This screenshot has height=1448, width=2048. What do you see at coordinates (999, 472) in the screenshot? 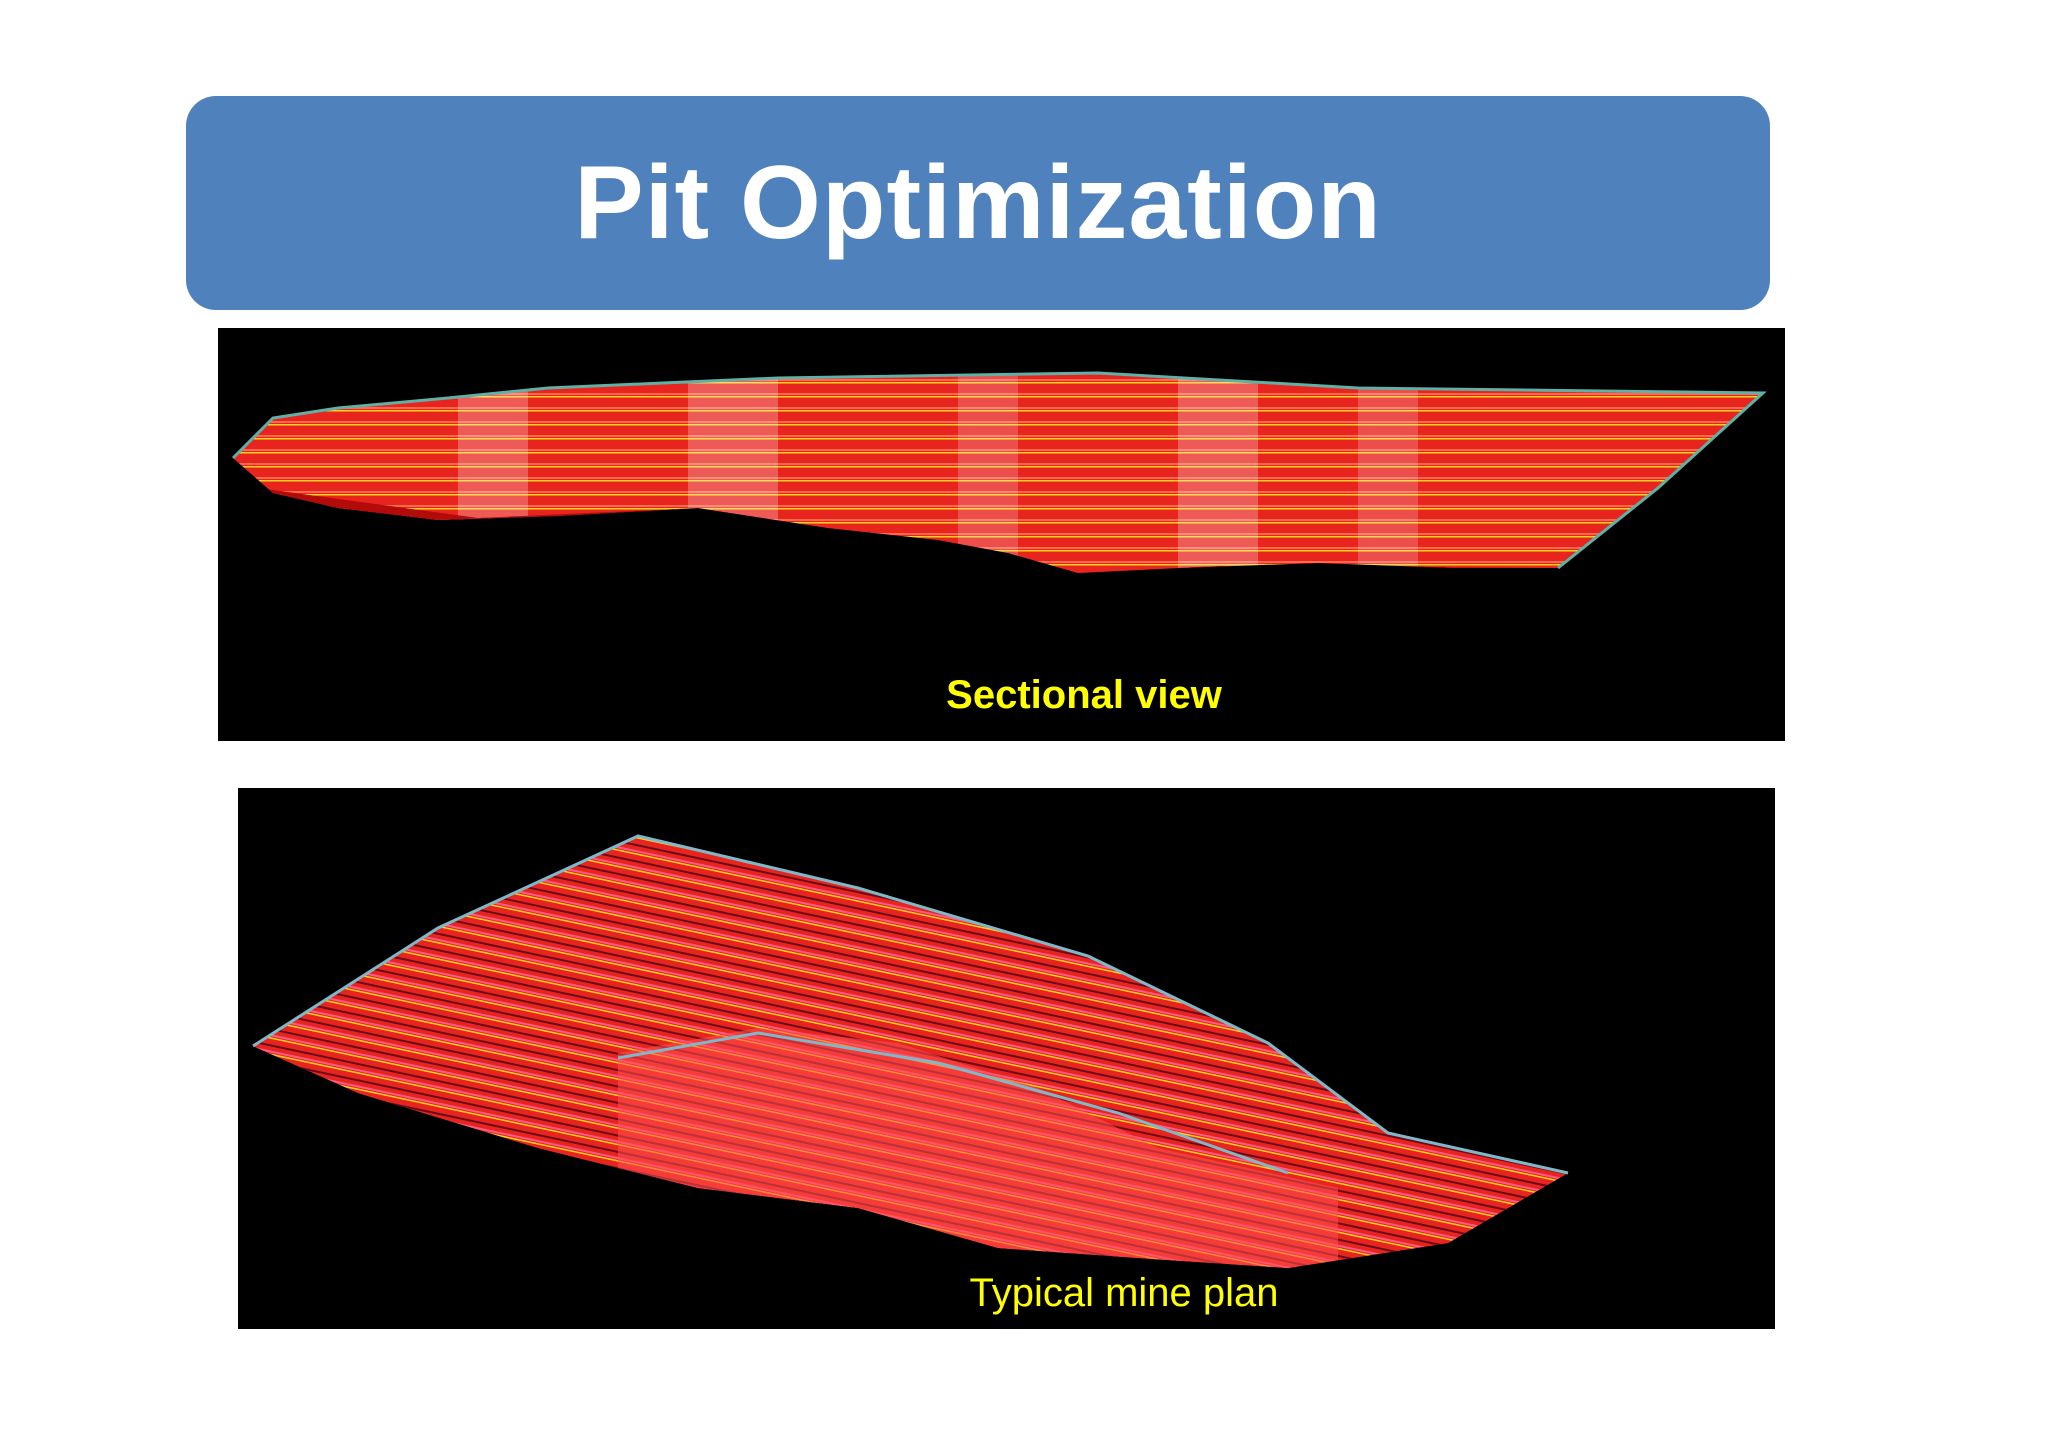
I see `sectional-pit-graphic` at bounding box center [999, 472].